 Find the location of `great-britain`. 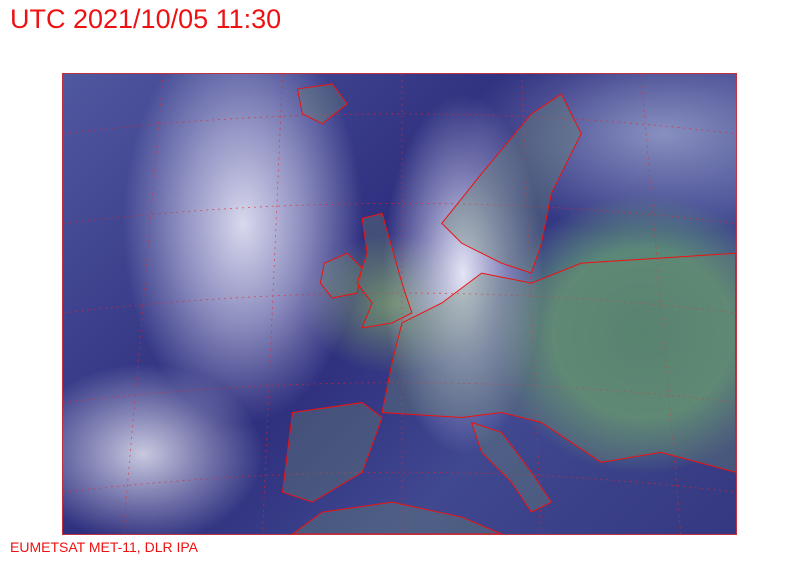

great-britain is located at coordinates (384, 270).